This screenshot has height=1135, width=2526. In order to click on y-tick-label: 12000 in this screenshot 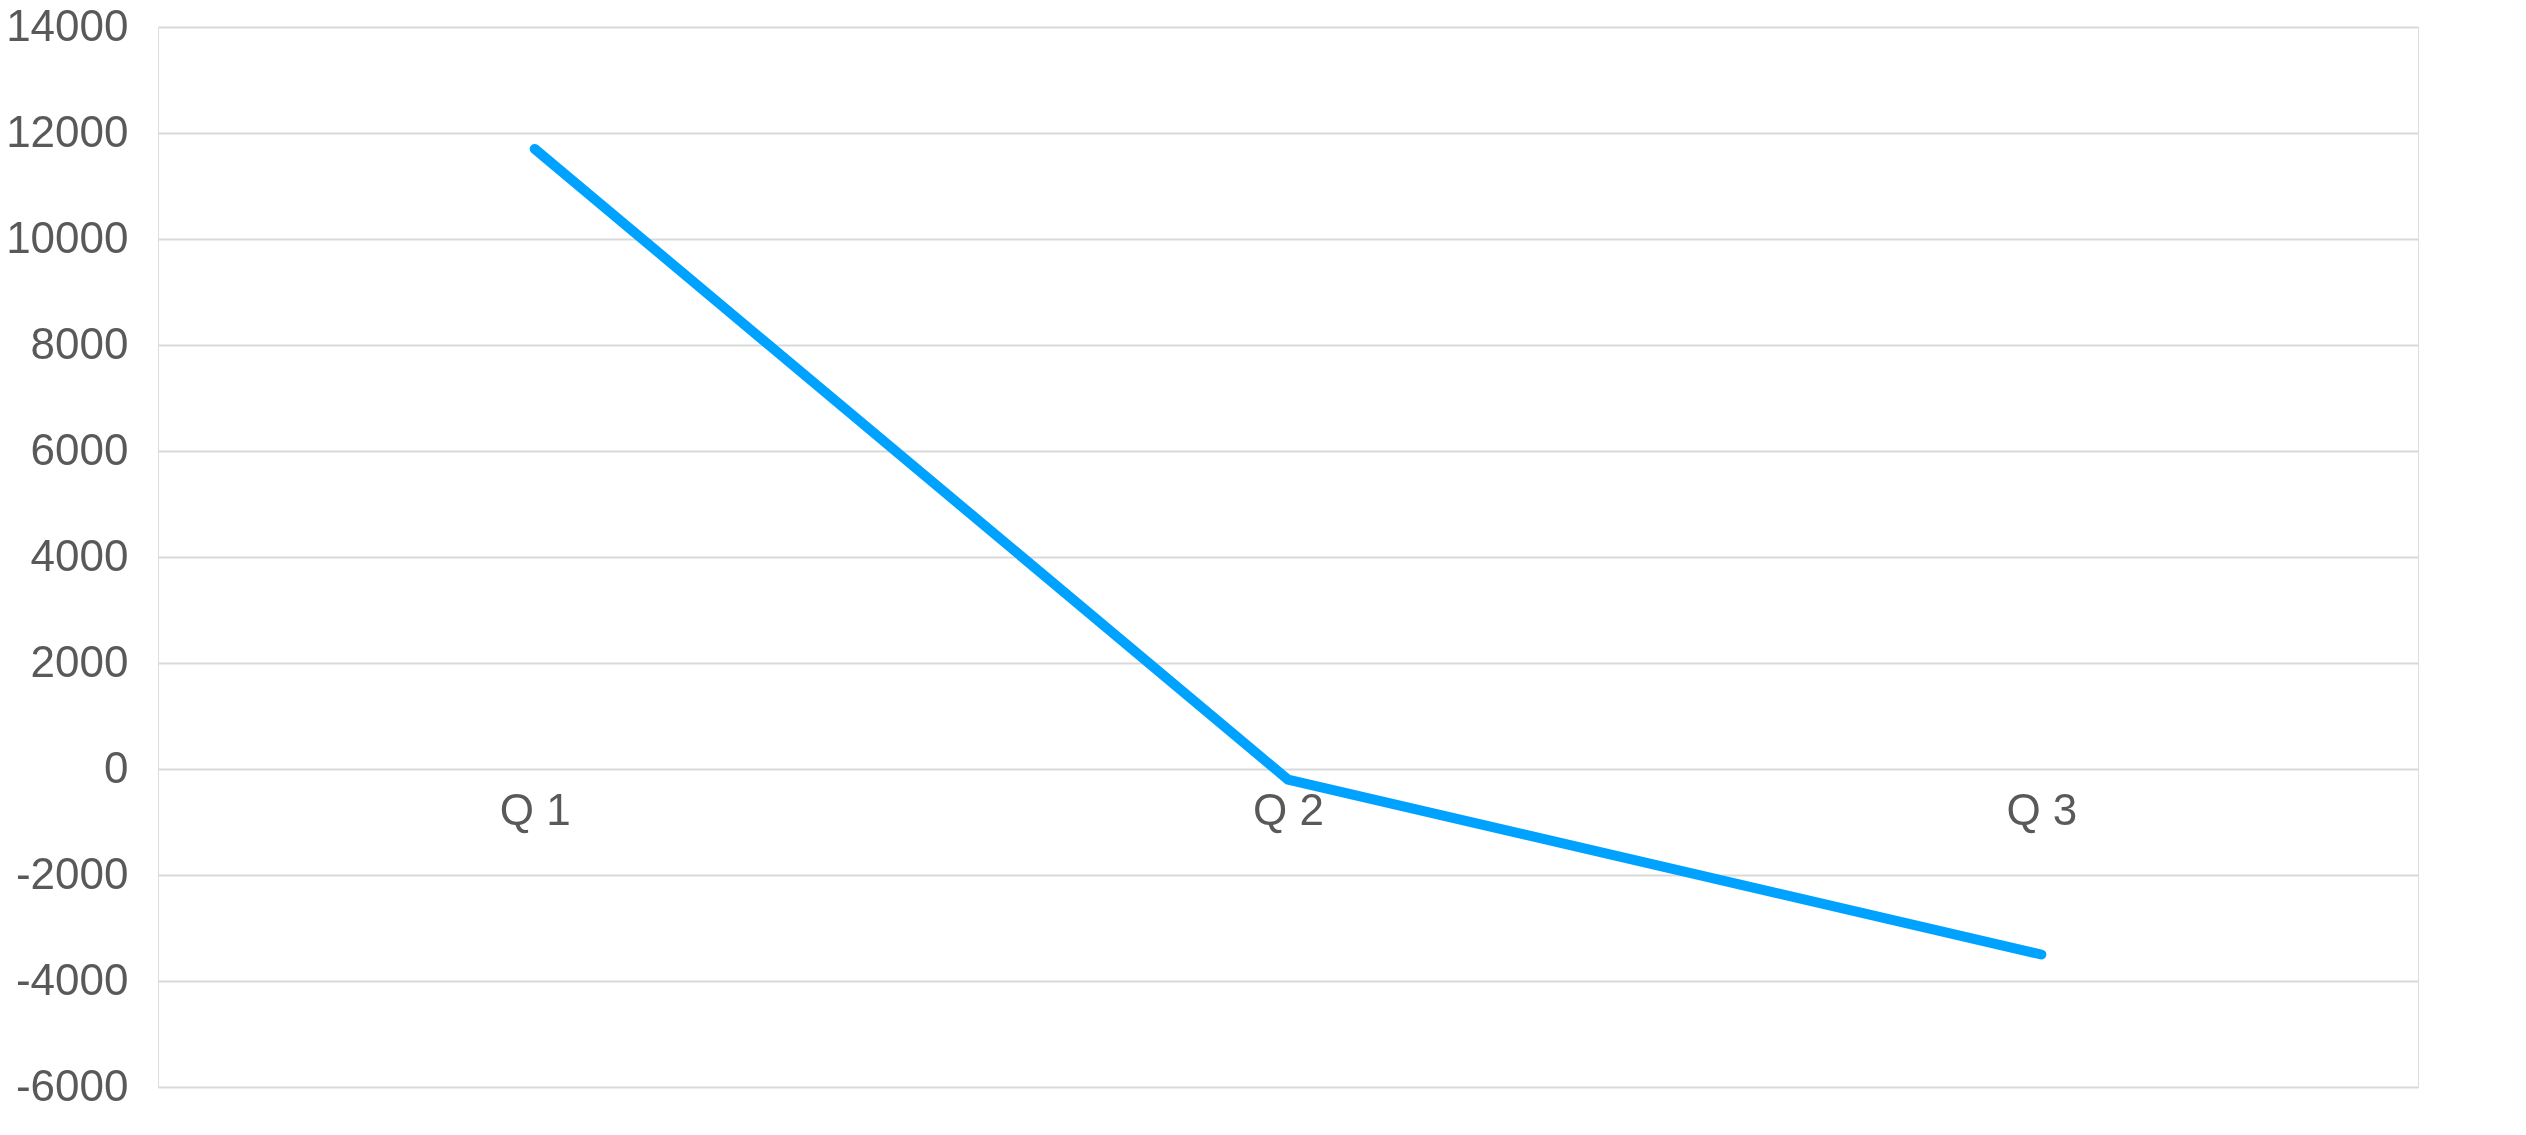, I will do `click(67, 131)`.